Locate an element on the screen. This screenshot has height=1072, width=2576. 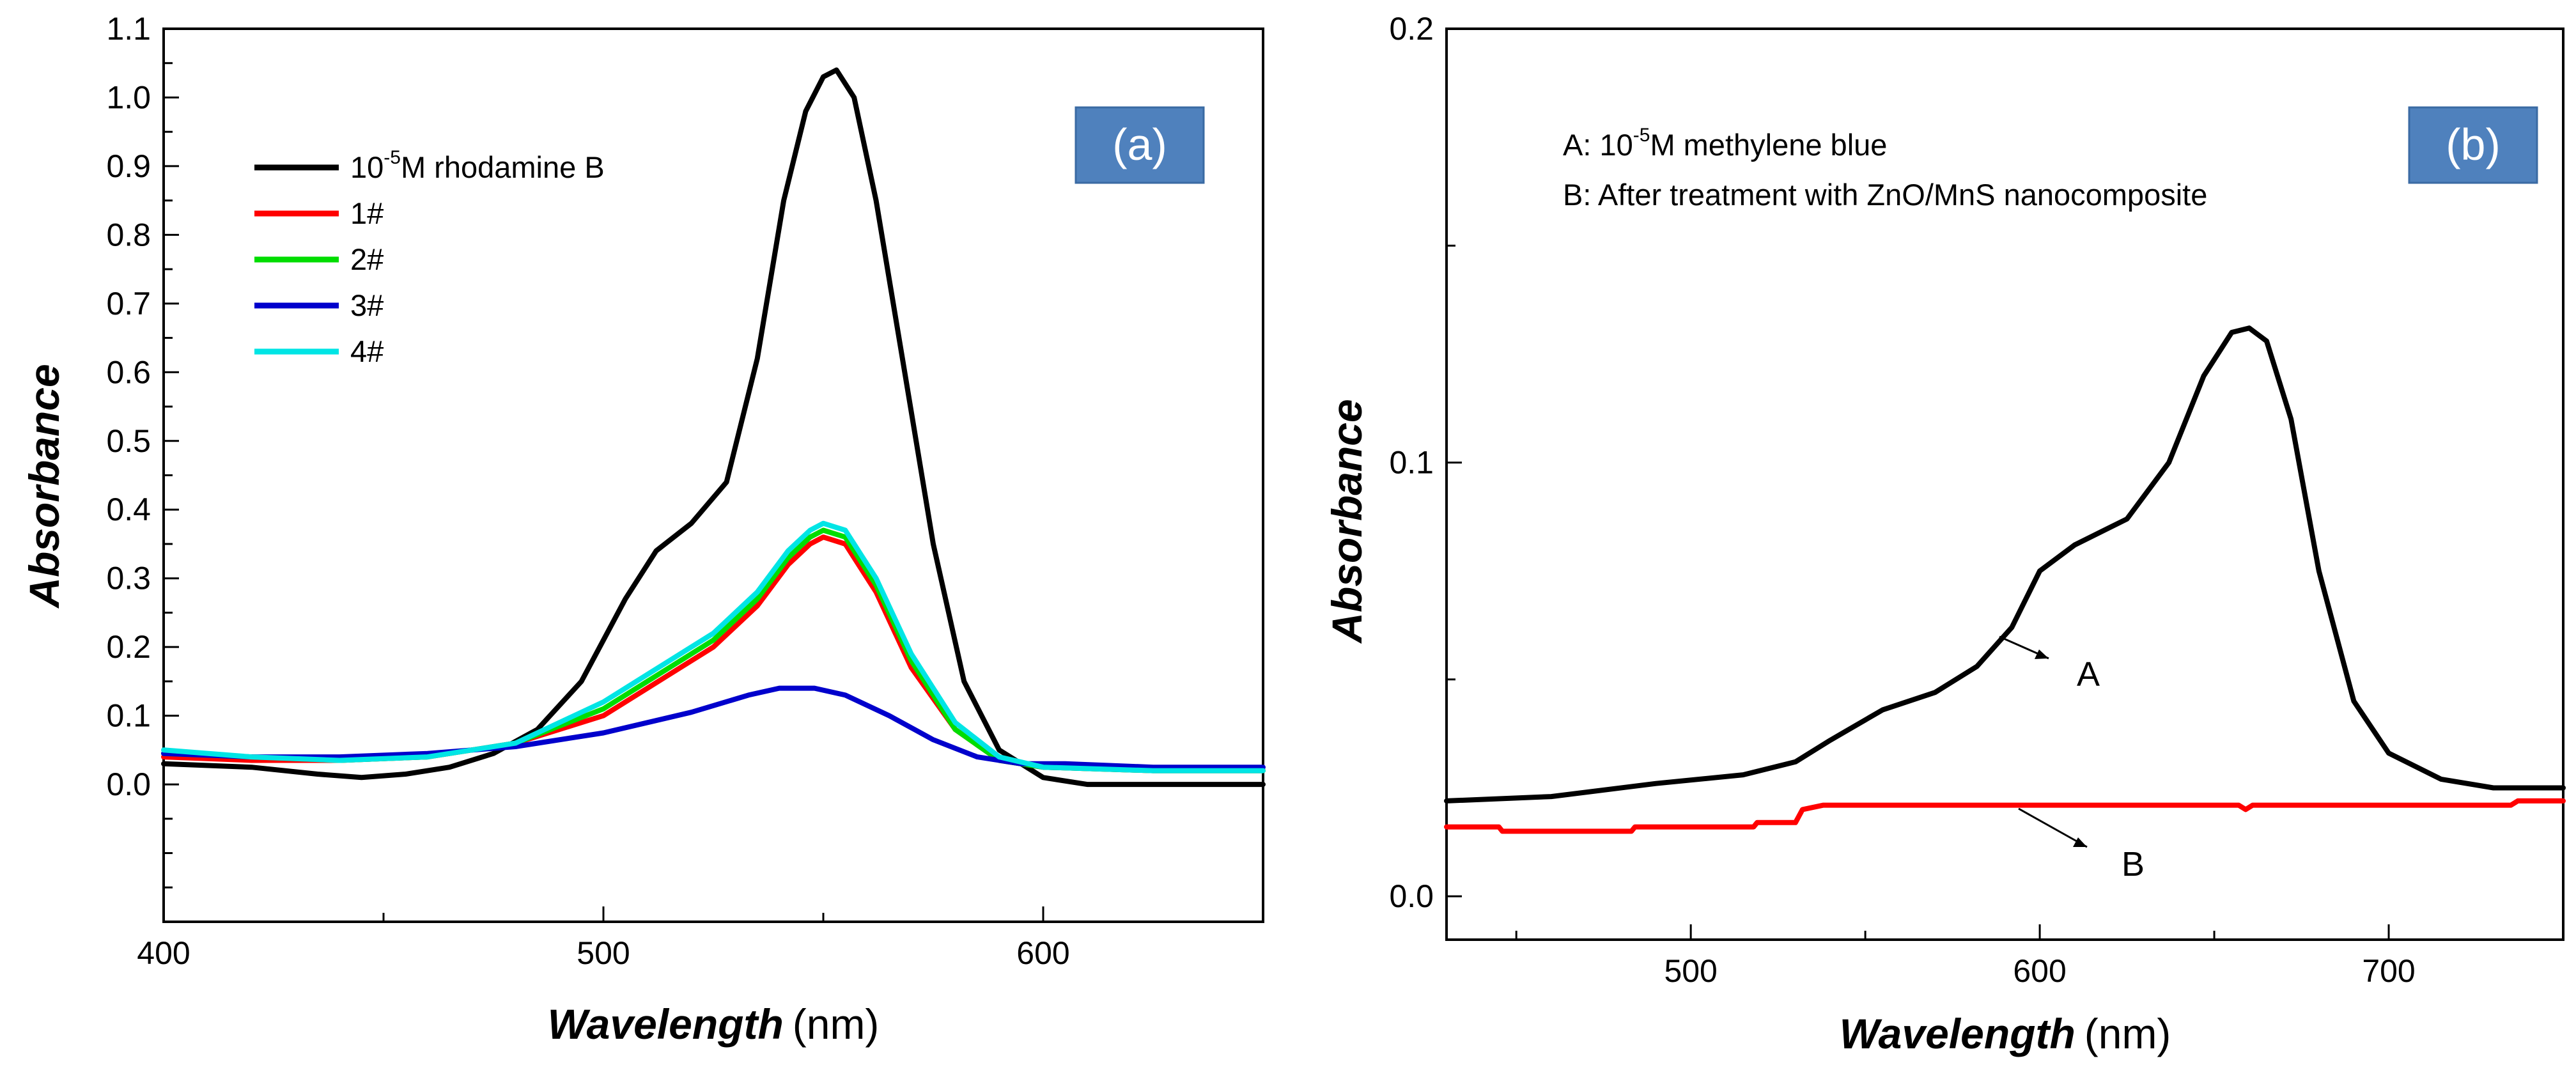
y-tick-label-a-5: 0.5 is located at coordinates (128, 441).